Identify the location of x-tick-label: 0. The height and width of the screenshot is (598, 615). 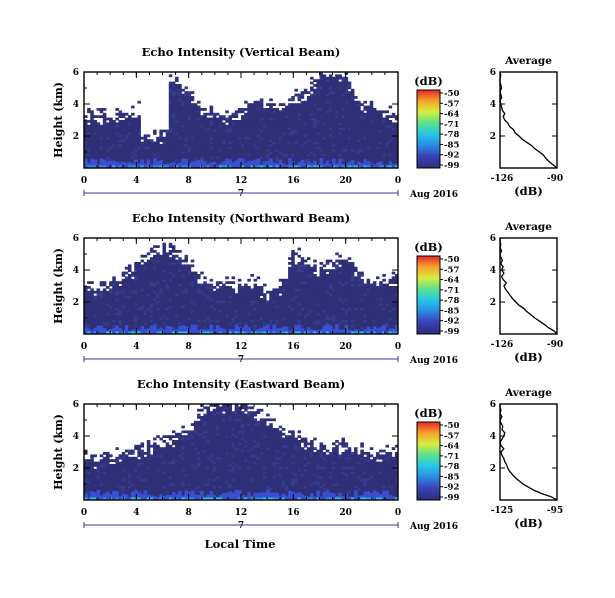
(398, 181).